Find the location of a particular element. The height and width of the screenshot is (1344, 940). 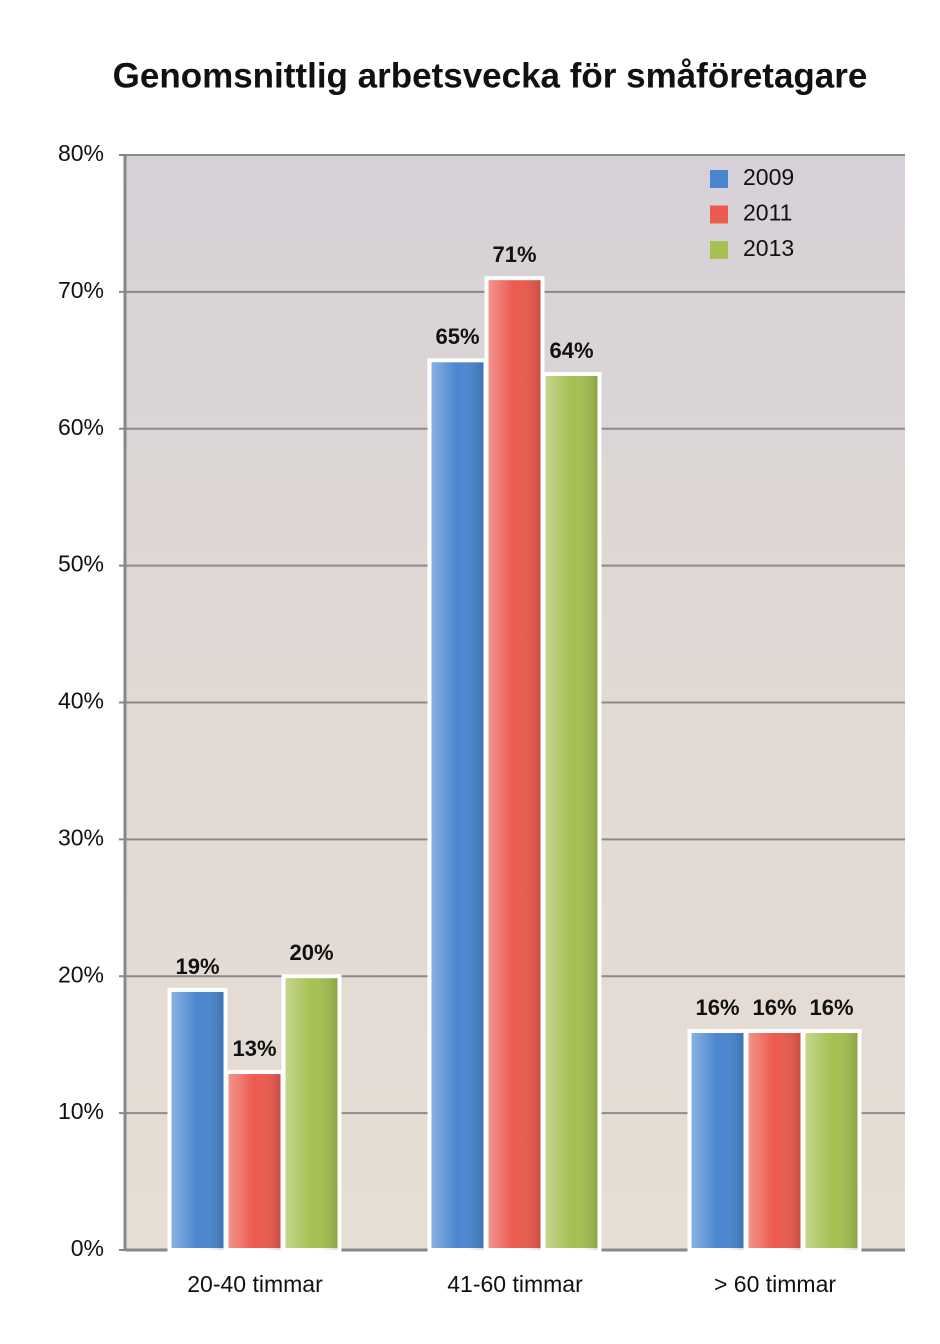

legend-label: 2013 is located at coordinates (768, 248).